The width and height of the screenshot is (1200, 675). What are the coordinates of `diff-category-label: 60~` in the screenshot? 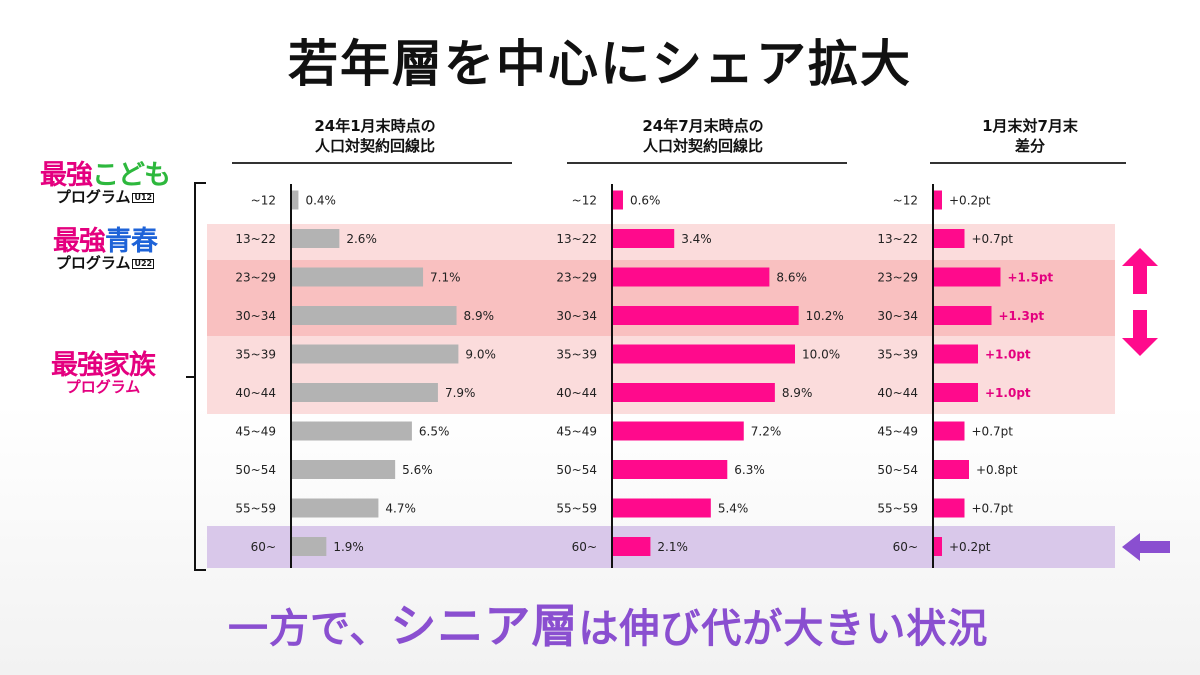 It's located at (905, 547).